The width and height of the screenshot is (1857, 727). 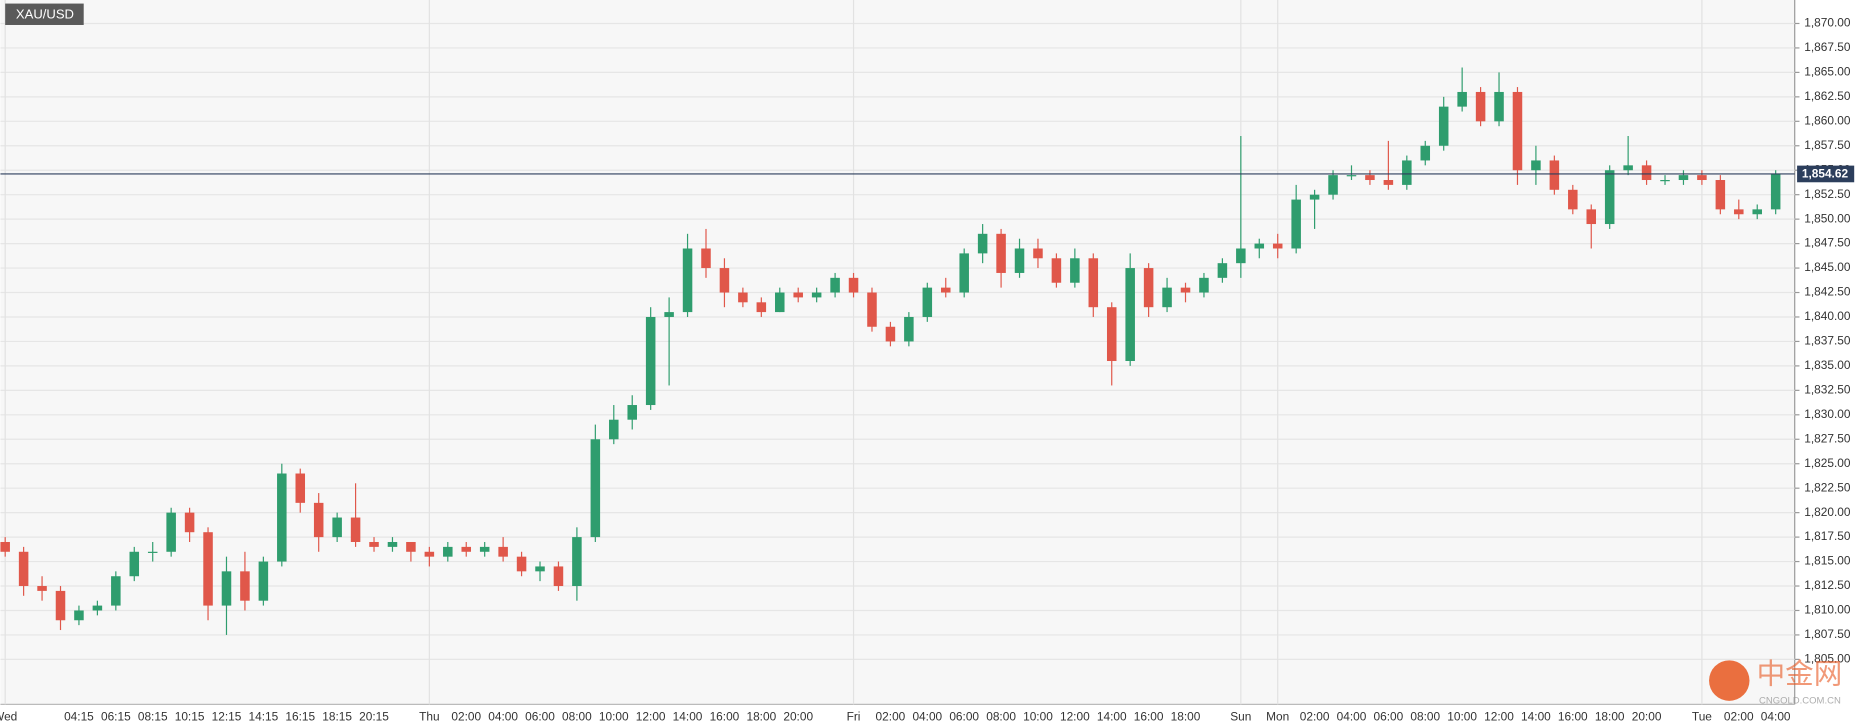 I want to click on y-tick-label: 1,867.50, so click(x=1827, y=47).